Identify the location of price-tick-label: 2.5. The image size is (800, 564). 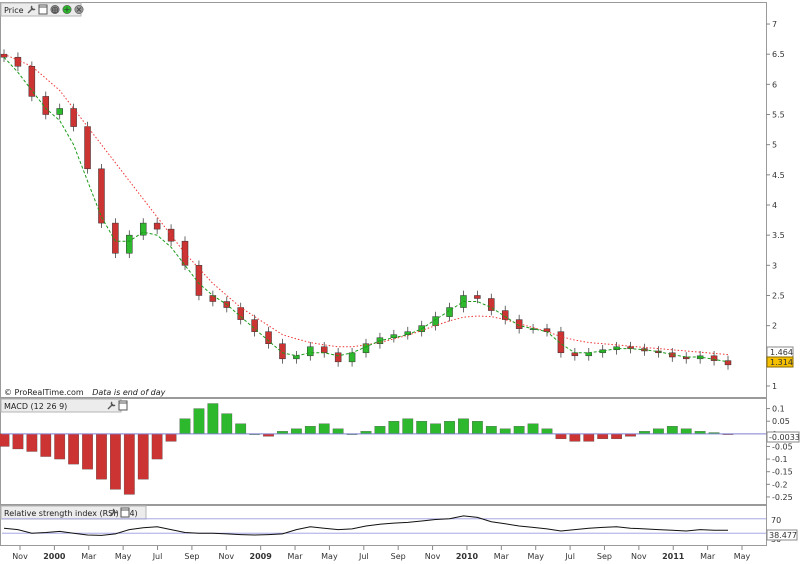
(778, 295).